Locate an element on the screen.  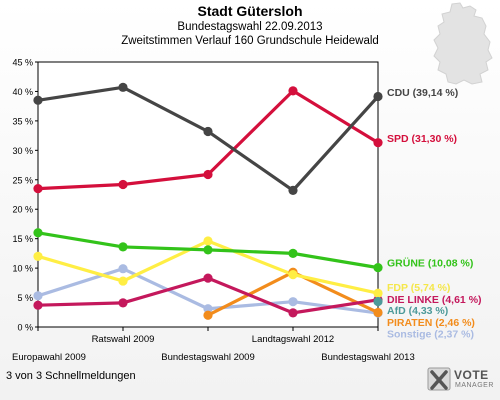
y-axis-labels: 0 % 5 % 10 % 15 % 20 % 25 % 30 % 35 % 40 % 45 % is located at coordinates (22, 195).